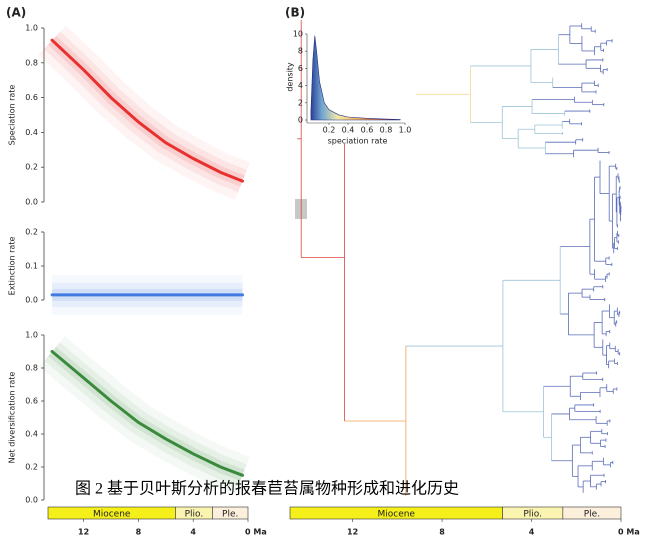 This screenshot has width=649, height=543. Describe the element at coordinates (298, 34) in the screenshot. I see `y-tick-label: 10` at that location.